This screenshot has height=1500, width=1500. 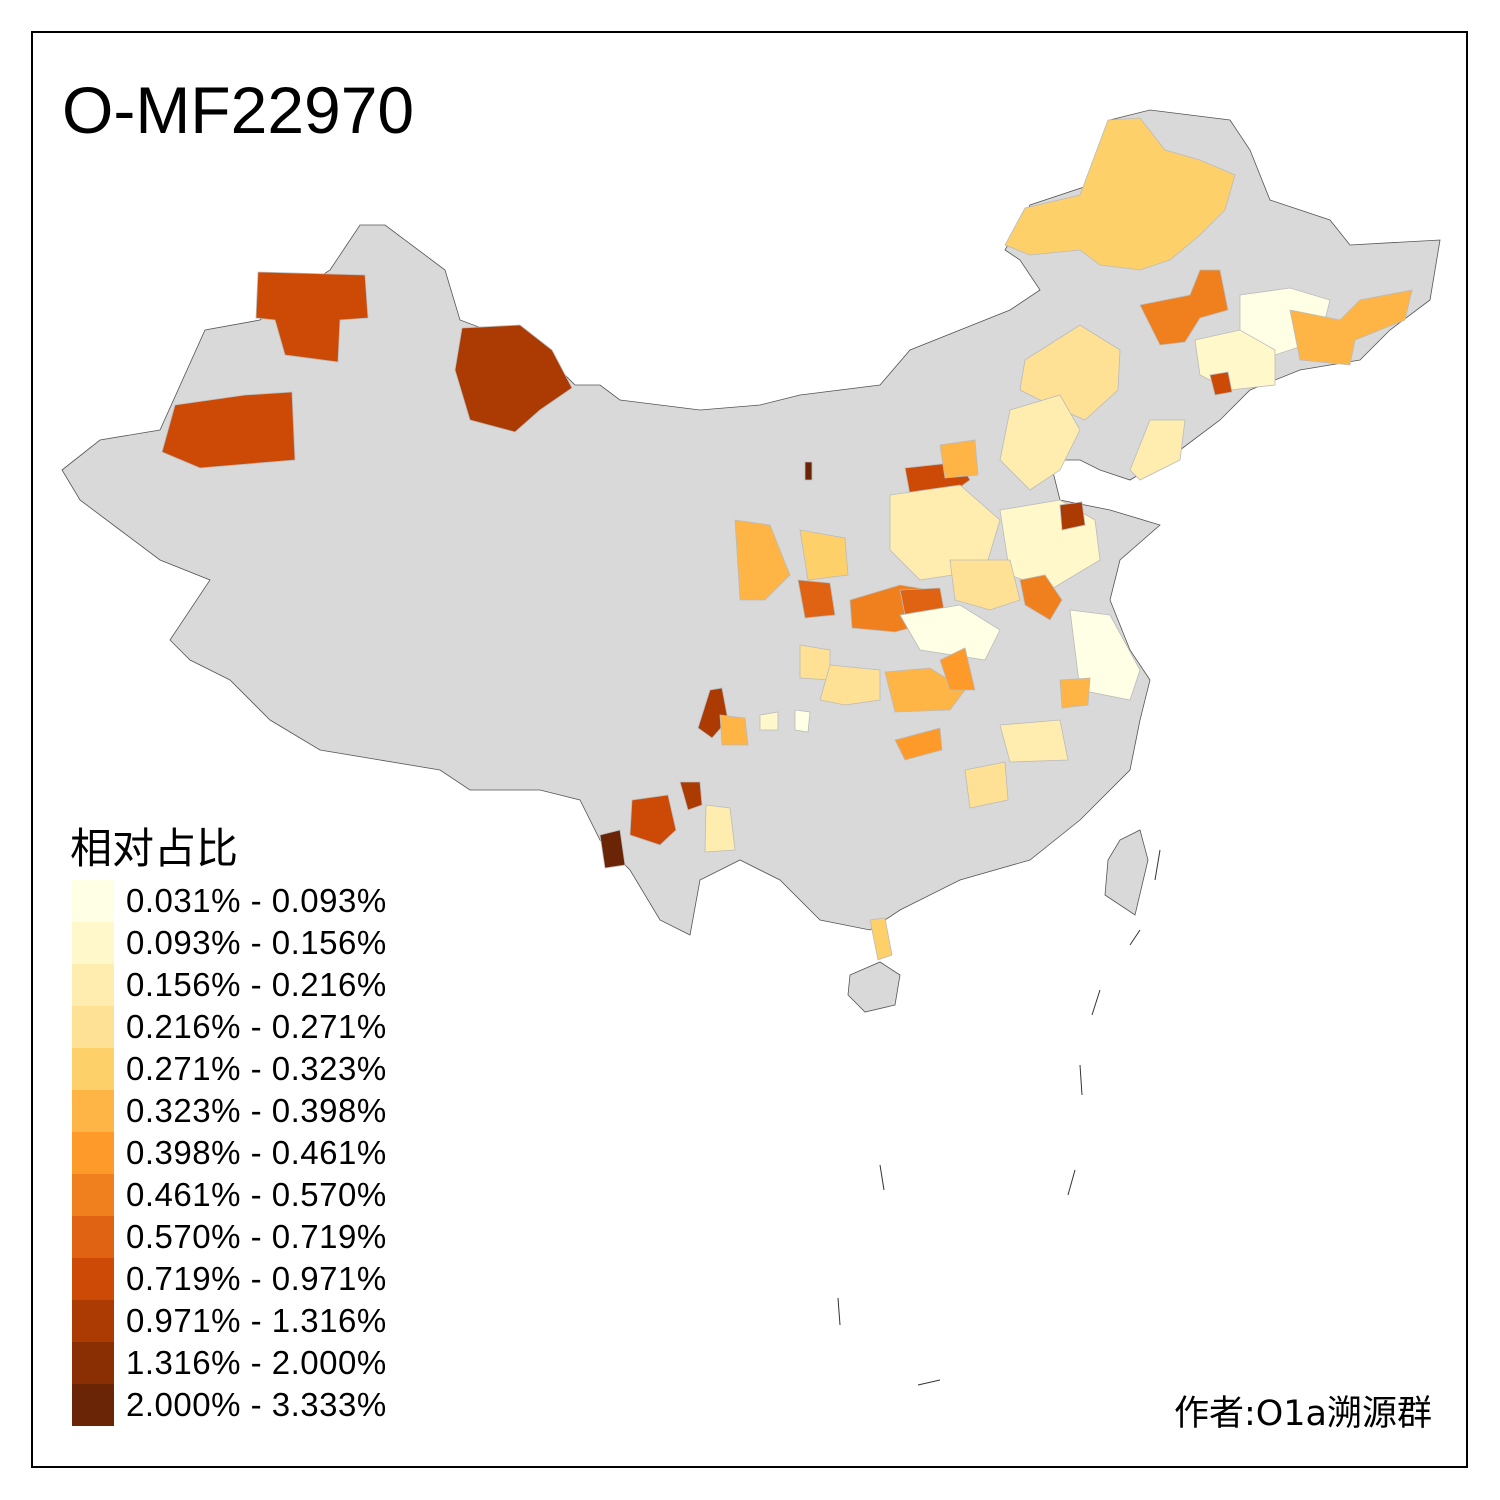 I want to click on legend-label: 0.461% - 0.570%, so click(x=256, y=1194).